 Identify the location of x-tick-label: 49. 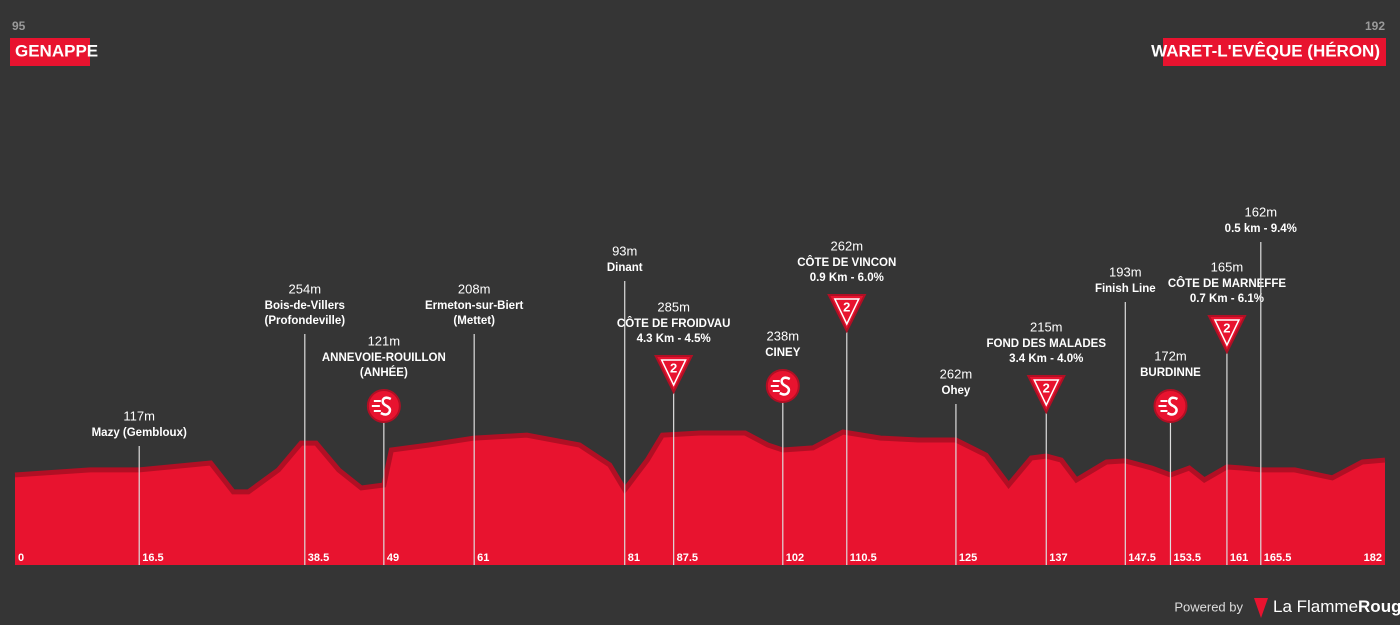
(393, 558).